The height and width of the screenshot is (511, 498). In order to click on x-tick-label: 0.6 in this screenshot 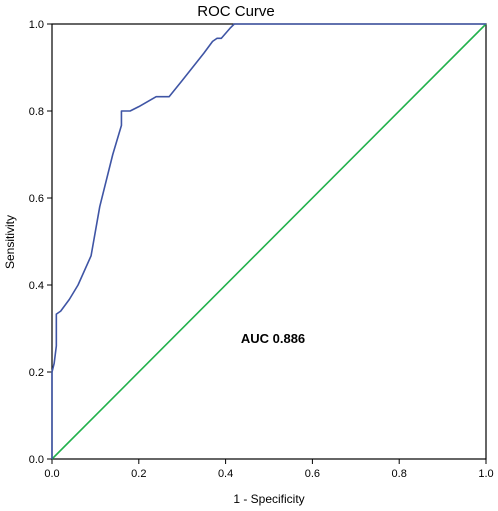, I will do `click(312, 474)`.